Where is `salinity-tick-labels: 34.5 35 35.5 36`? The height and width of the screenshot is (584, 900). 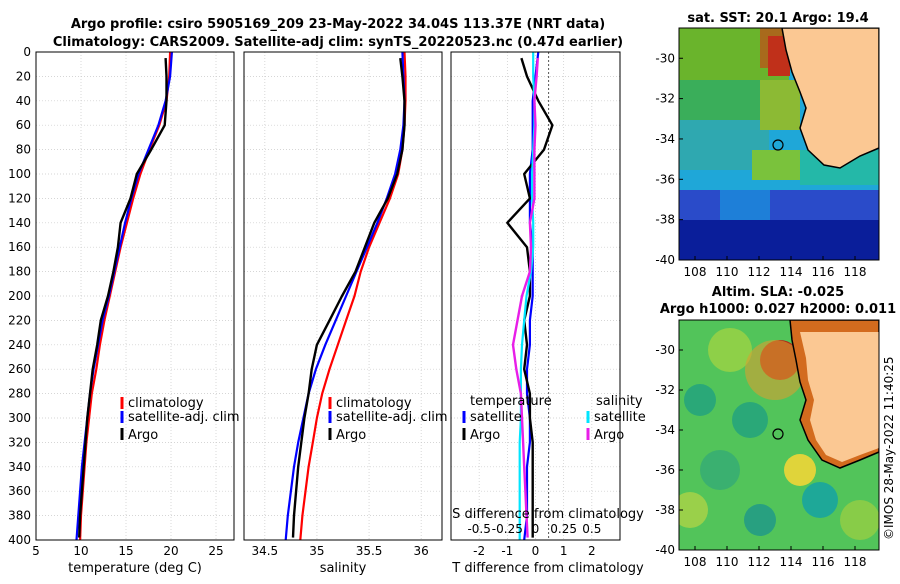
salinity-tick-labels: 34.5 35 35.5 36 is located at coordinates (339, 551).